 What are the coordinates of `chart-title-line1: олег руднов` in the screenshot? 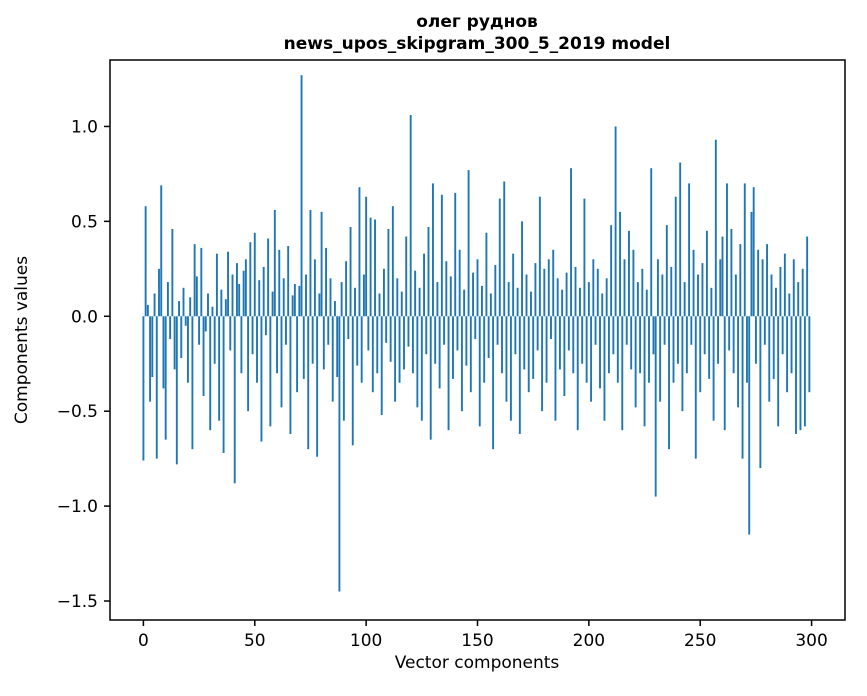 It's located at (477, 22).